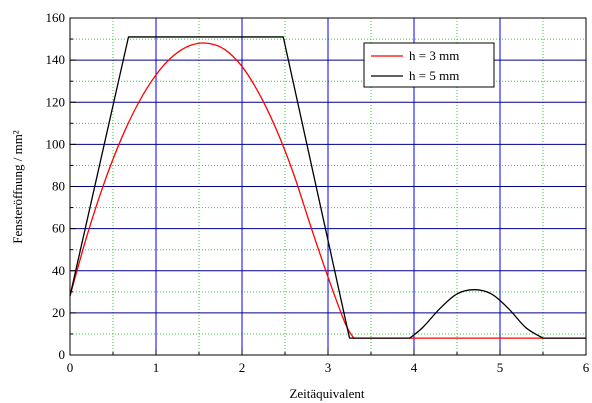  I want to click on x-axis-title: Zeitäquivalent, so click(326, 393).